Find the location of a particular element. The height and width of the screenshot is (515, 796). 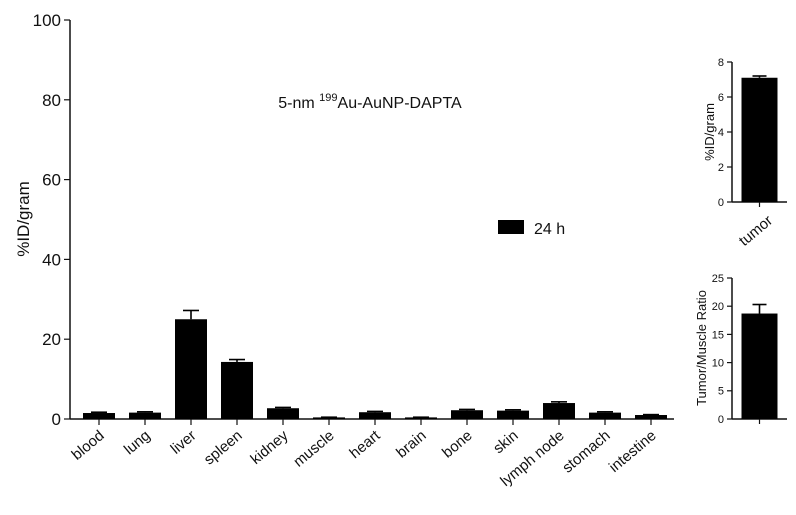

tumor-y-tick-label: 0 is located at coordinates (721, 203).